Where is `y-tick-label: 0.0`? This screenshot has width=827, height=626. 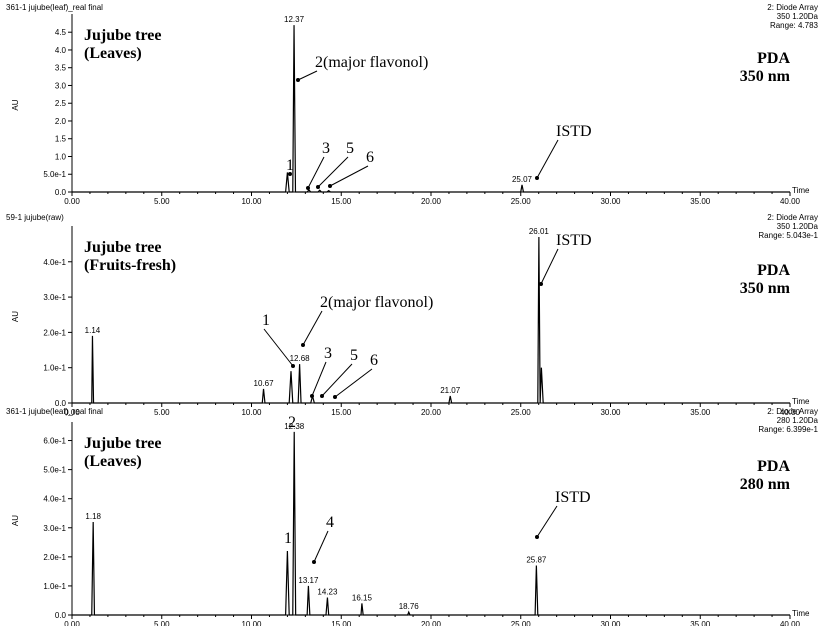 y-tick-label: 0.0 is located at coordinates (61, 192).